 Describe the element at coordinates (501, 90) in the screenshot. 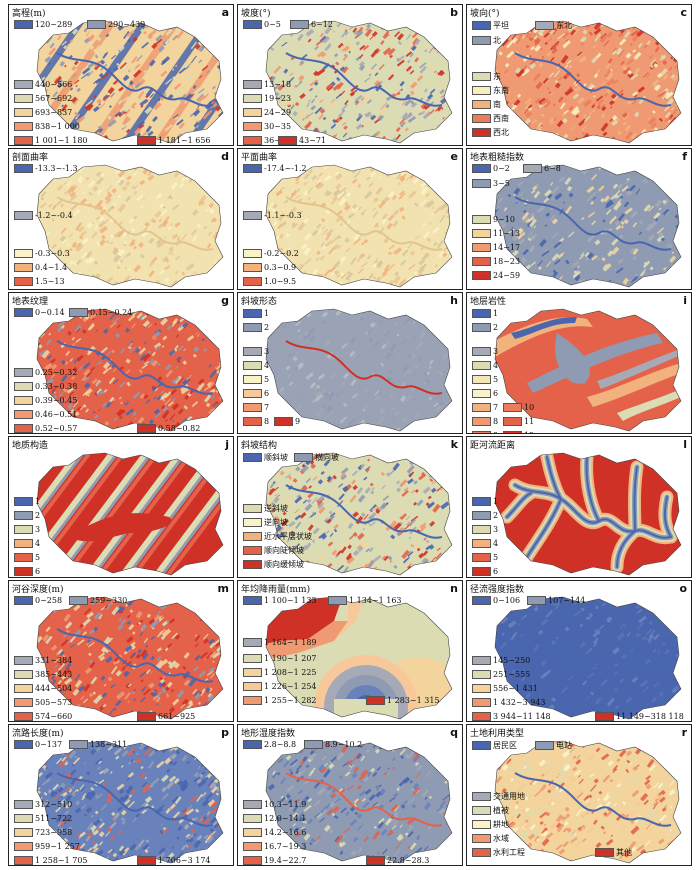

I see `legend-label: 东南` at that location.